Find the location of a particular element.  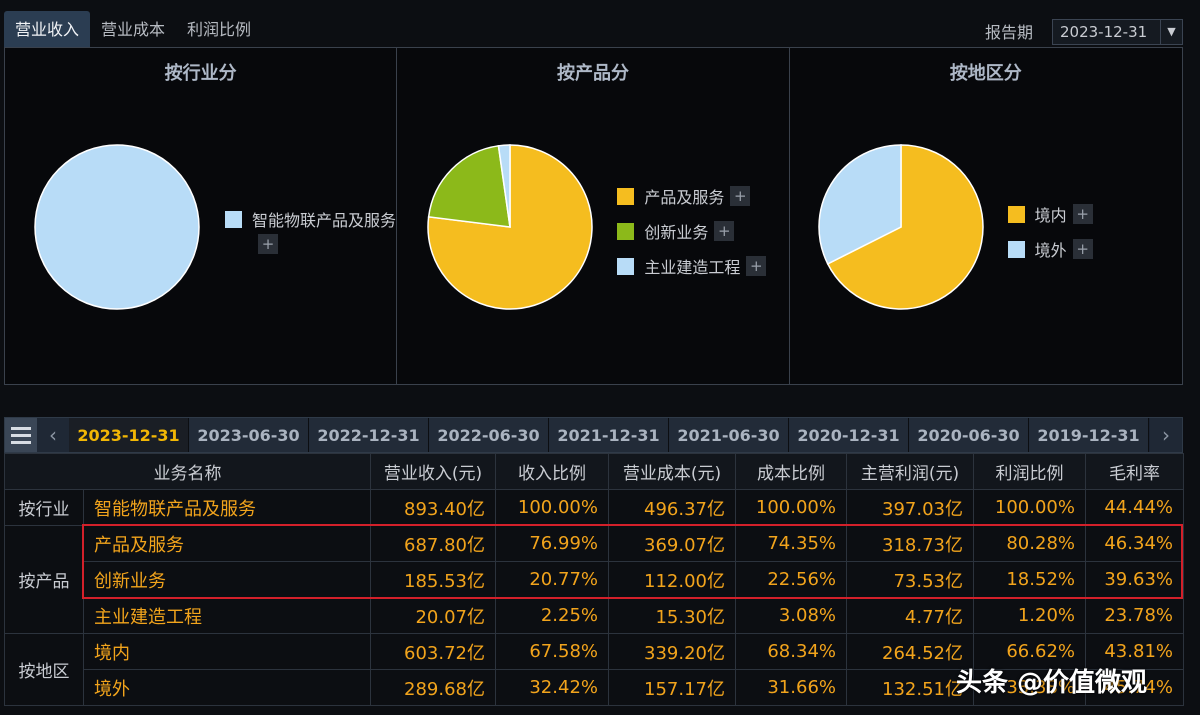

region-legend: 境内 + 境外 + is located at coordinates (1050, 238).